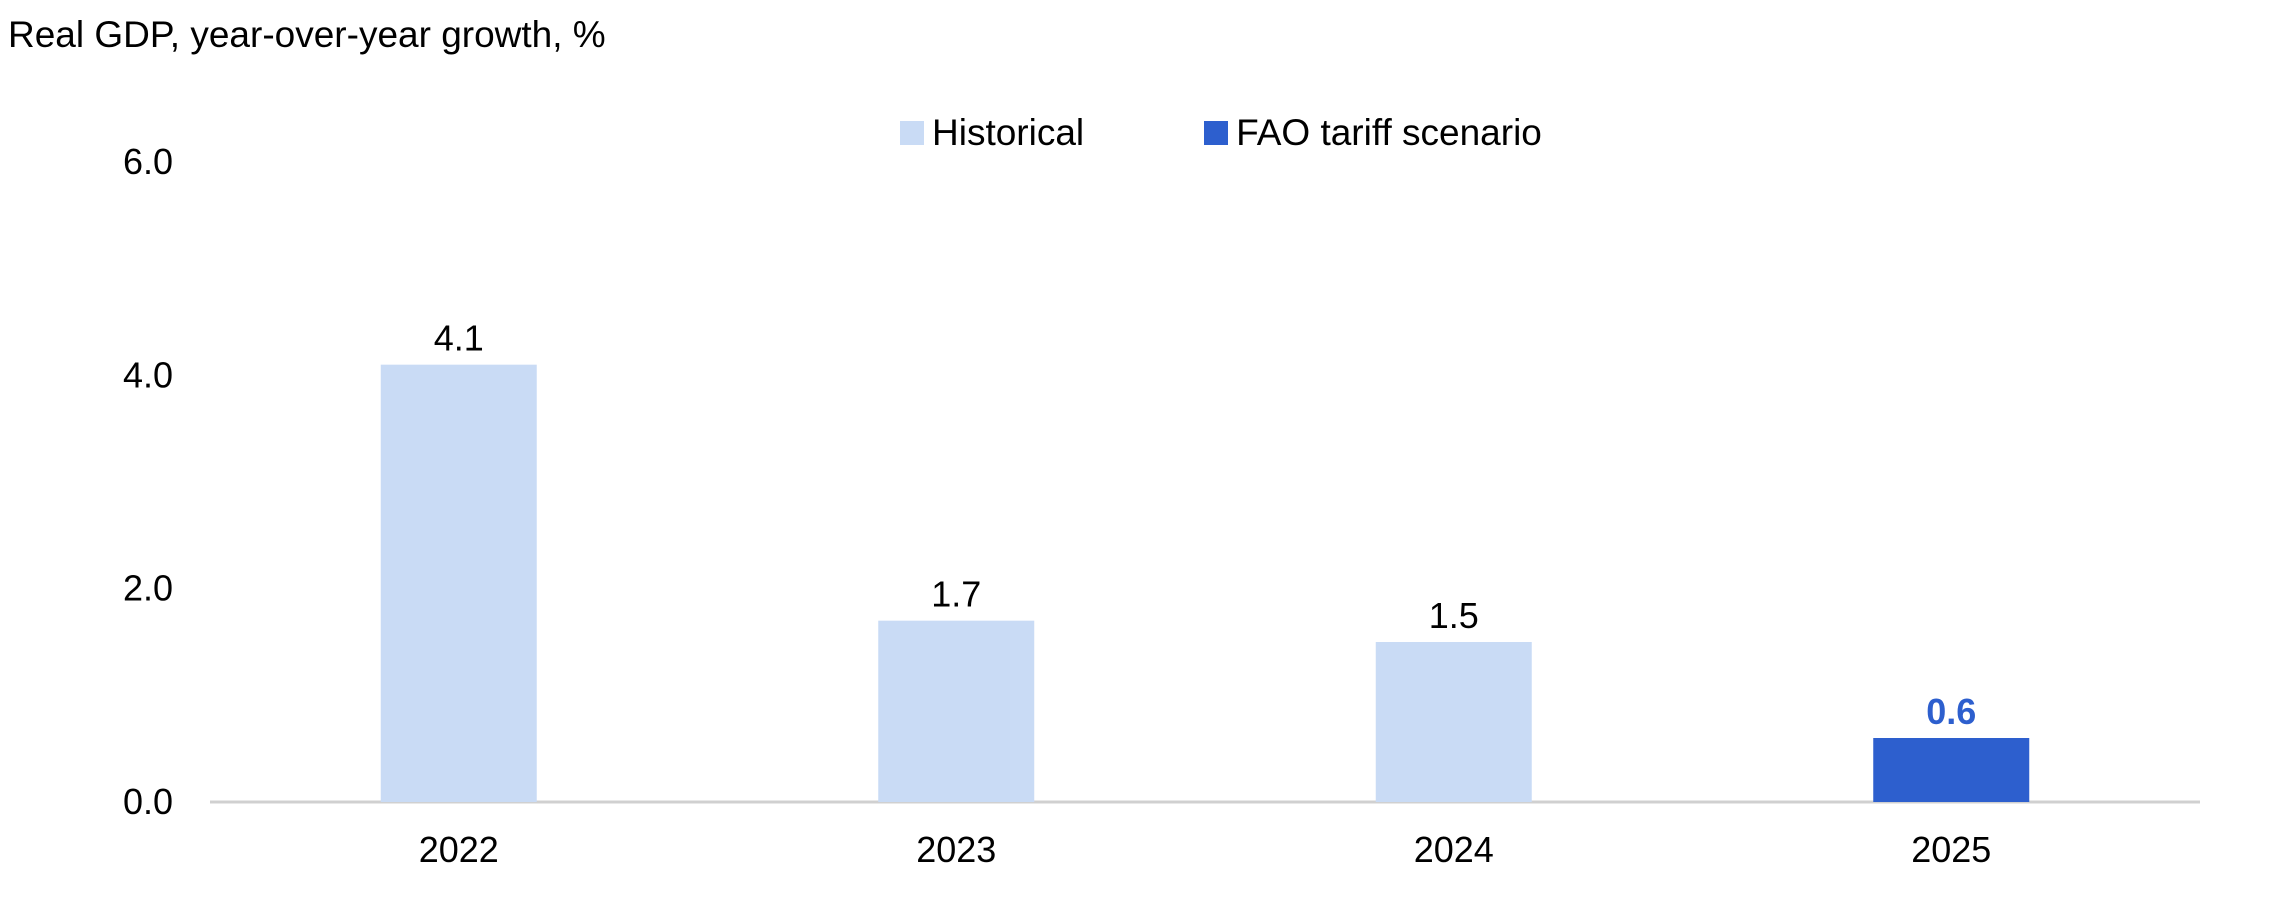  What do you see at coordinates (956, 594) in the screenshot?
I see `data-label-2023: 1.7` at bounding box center [956, 594].